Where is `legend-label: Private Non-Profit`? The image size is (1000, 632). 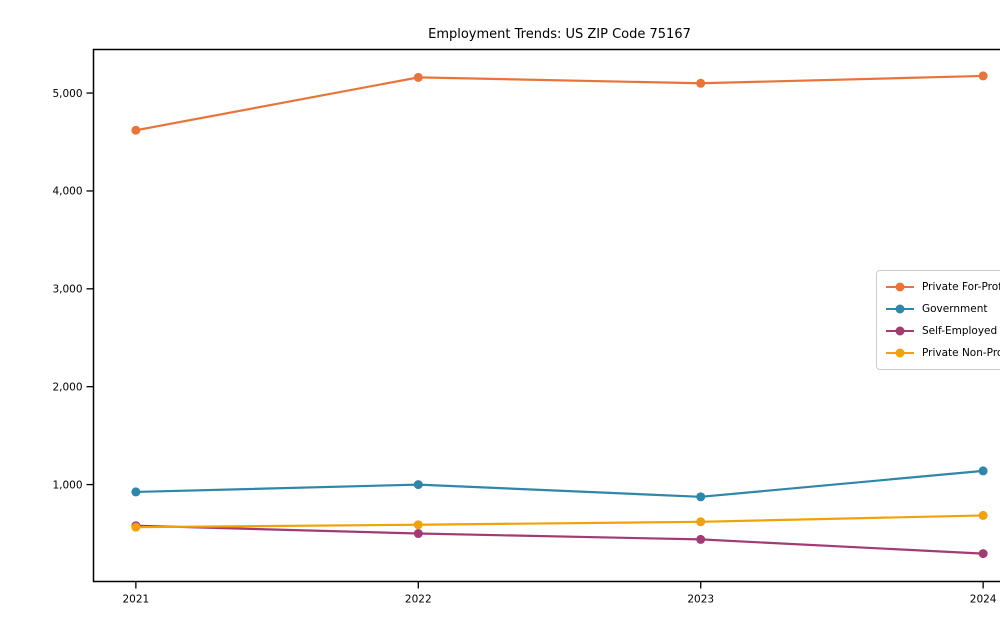 legend-label: Private Non-Profit is located at coordinates (961, 353).